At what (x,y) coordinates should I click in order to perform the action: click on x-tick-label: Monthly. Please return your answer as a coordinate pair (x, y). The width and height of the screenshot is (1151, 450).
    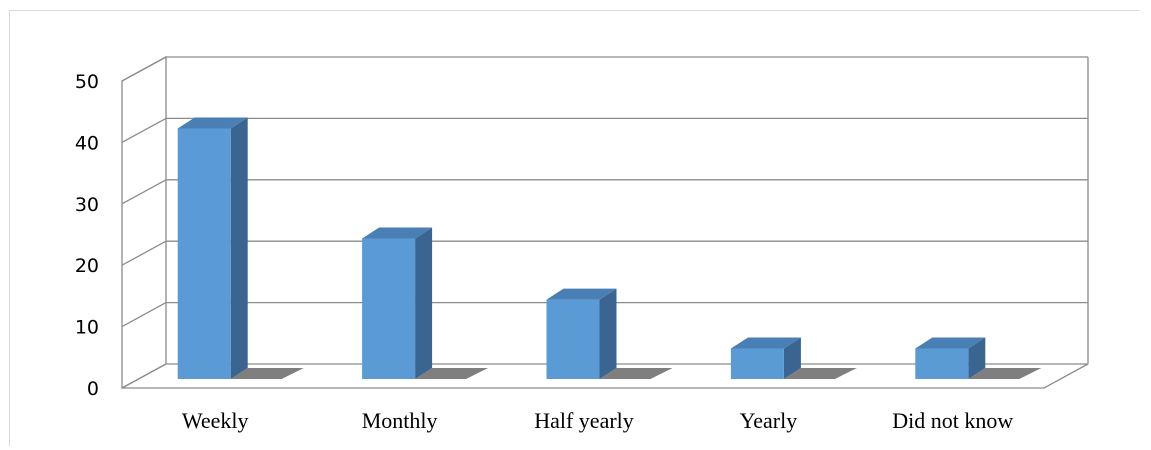
    Looking at the image, I should click on (400, 420).